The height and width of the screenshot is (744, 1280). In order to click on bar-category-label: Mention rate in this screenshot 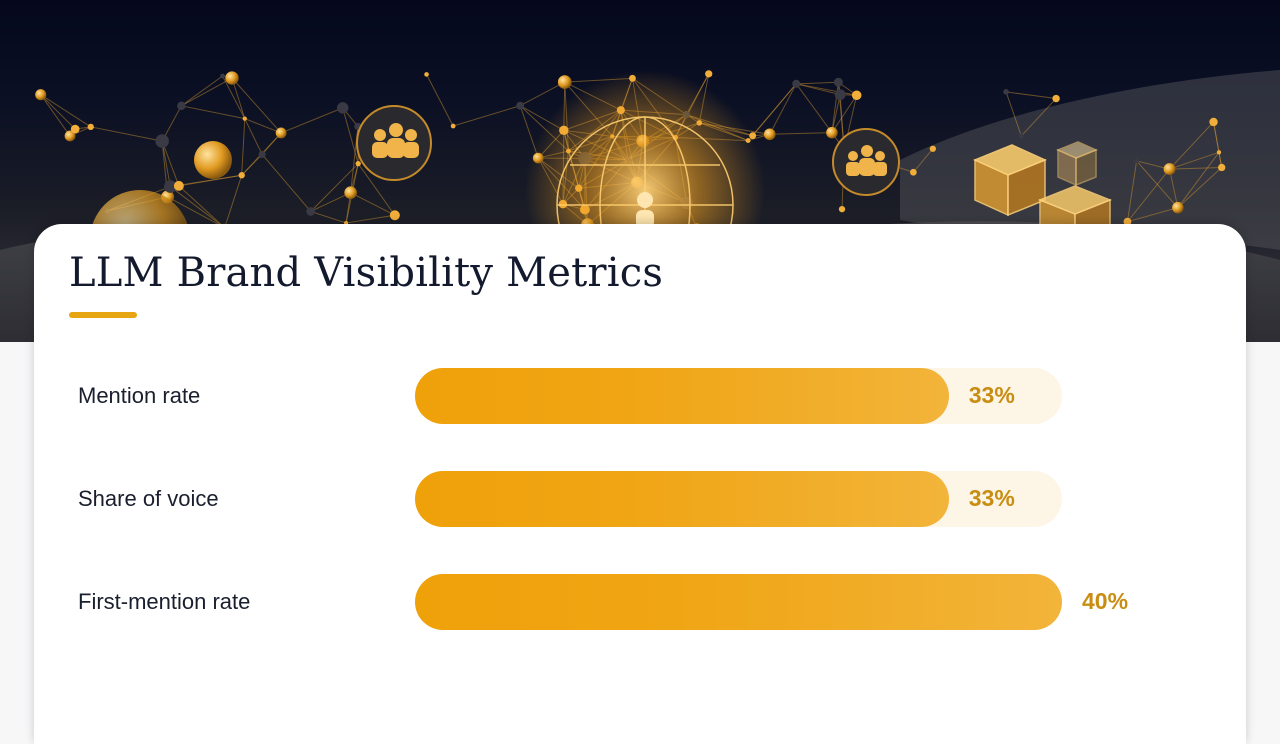, I will do `click(139, 396)`.